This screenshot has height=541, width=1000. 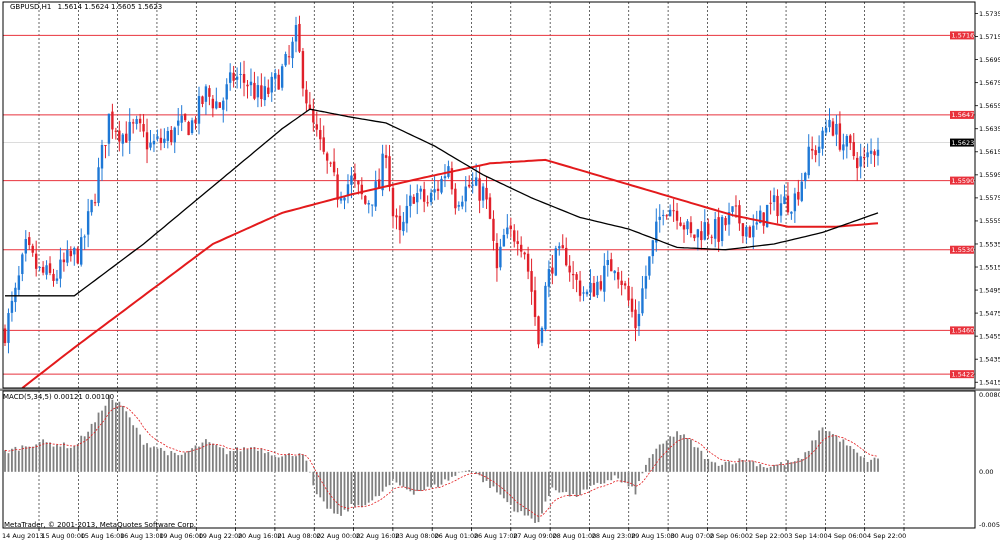 I want to click on time-tick-label: 4 Sep 06:00, so click(x=847, y=536).